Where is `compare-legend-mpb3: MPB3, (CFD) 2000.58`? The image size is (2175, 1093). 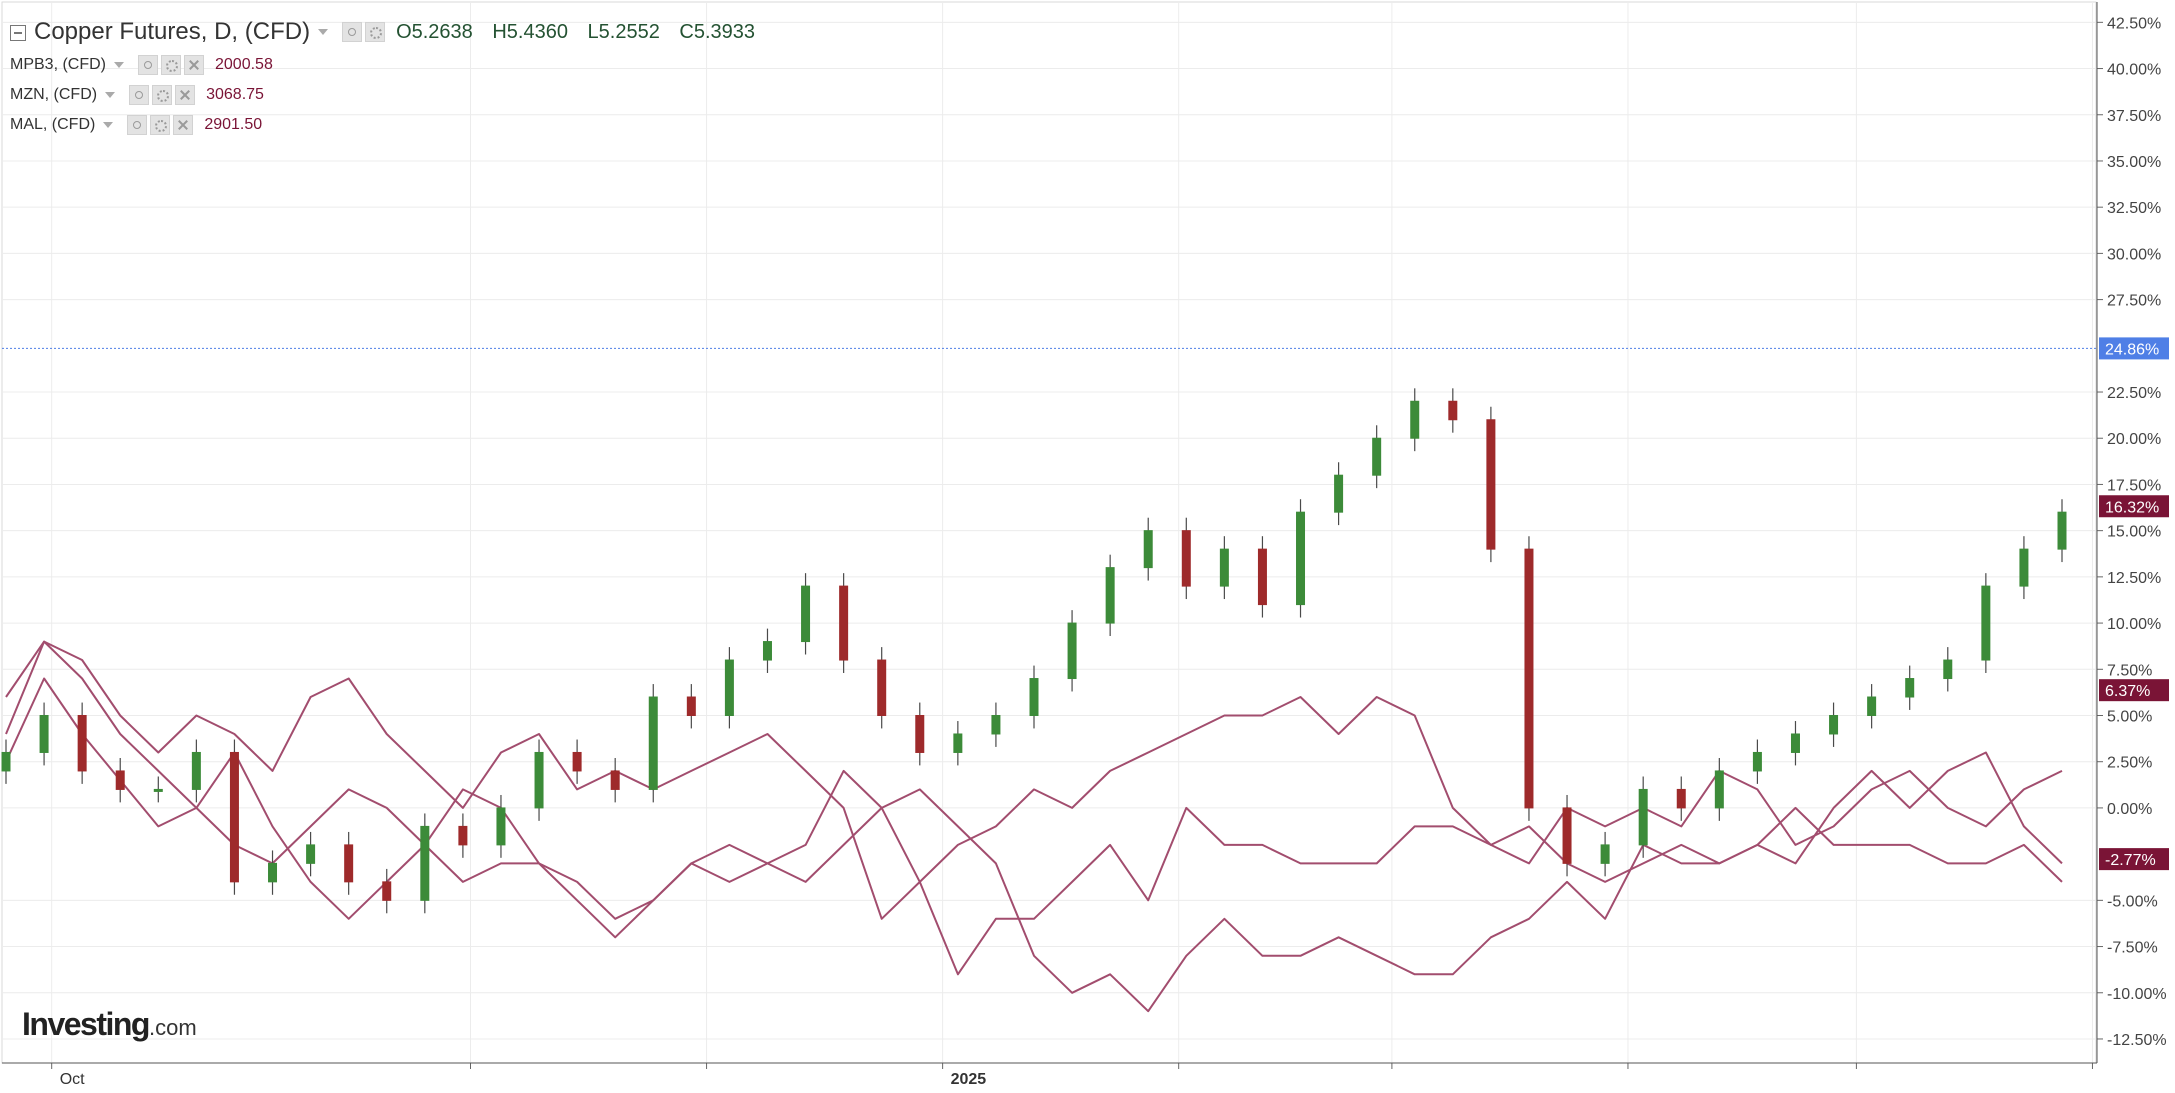 compare-legend-mpb3: MPB3, (CFD) 2000.58 is located at coordinates (389, 65).